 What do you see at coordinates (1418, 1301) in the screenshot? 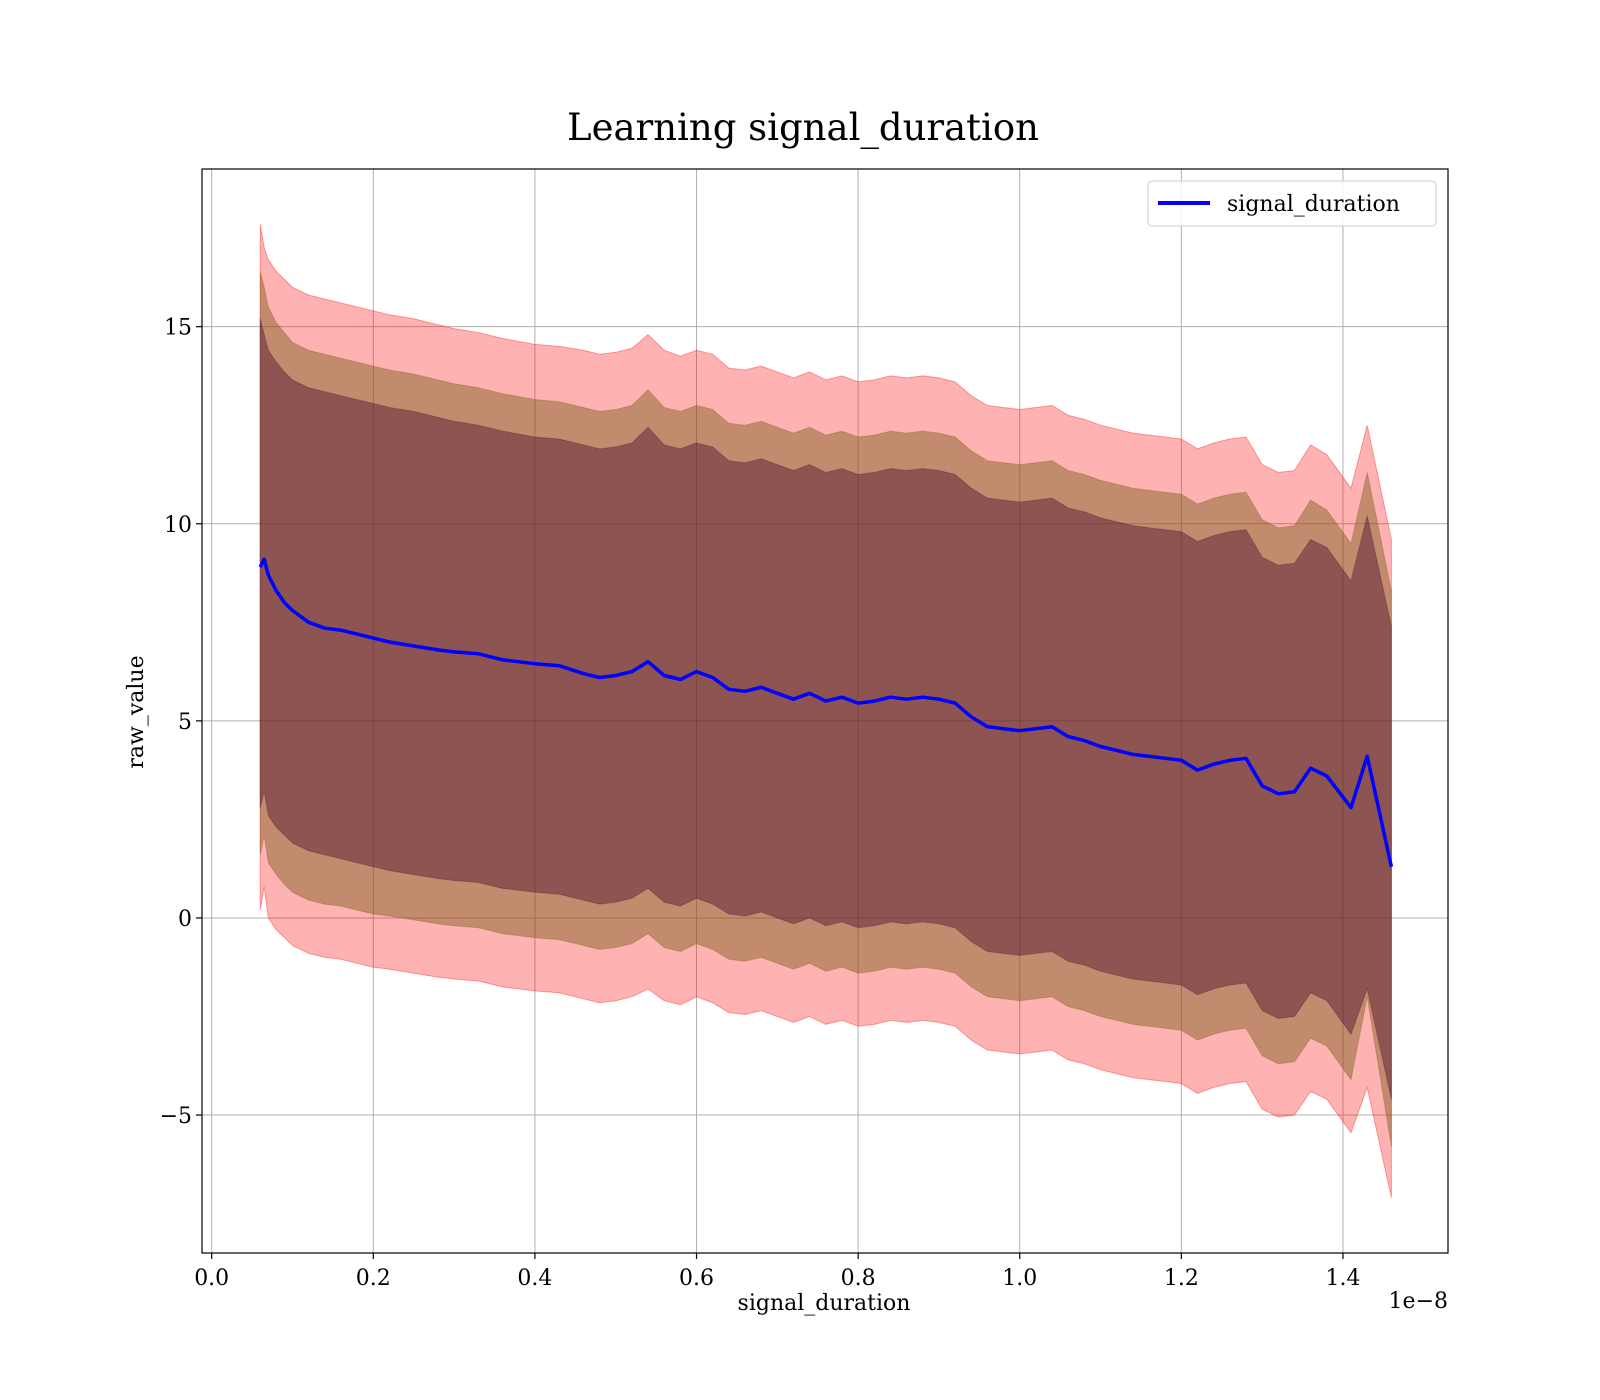
I see `x-axis-offset-label: 1e−8` at bounding box center [1418, 1301].